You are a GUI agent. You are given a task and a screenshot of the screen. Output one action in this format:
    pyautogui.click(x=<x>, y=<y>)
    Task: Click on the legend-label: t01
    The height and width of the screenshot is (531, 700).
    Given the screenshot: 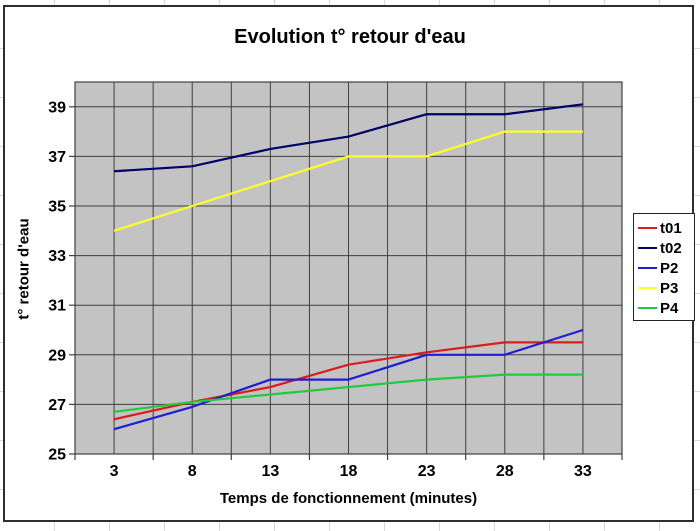 What is the action you would take?
    pyautogui.click(x=671, y=228)
    